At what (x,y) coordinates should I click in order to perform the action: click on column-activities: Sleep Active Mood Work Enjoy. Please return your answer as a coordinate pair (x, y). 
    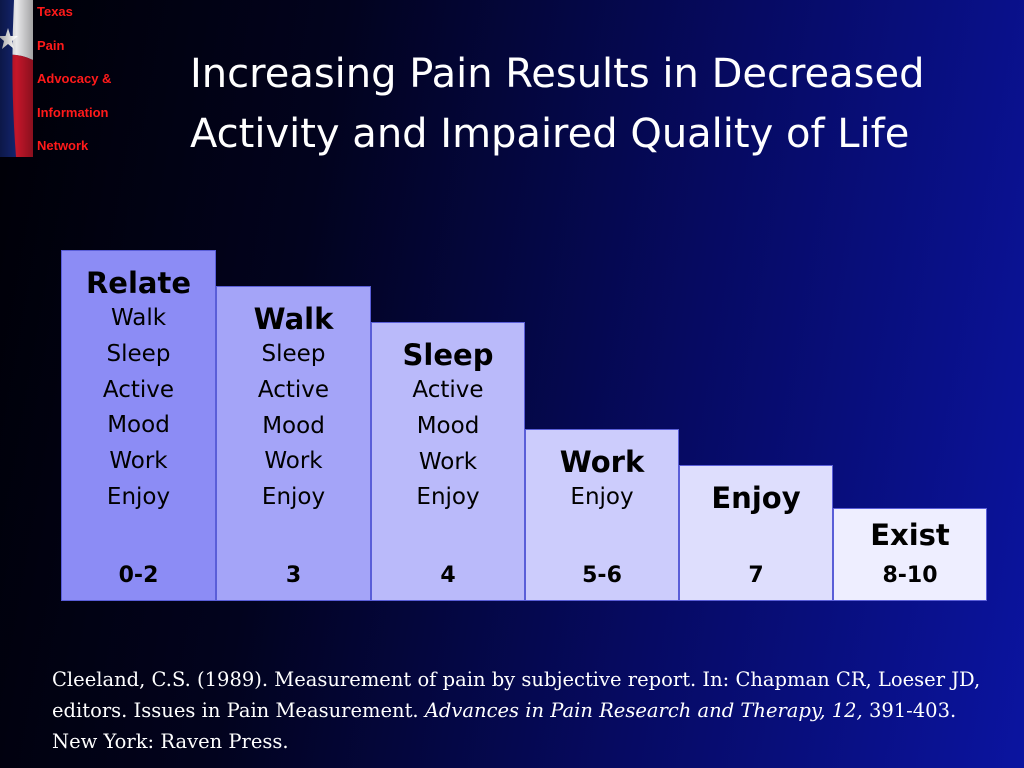
    Looking at the image, I should click on (293, 426).